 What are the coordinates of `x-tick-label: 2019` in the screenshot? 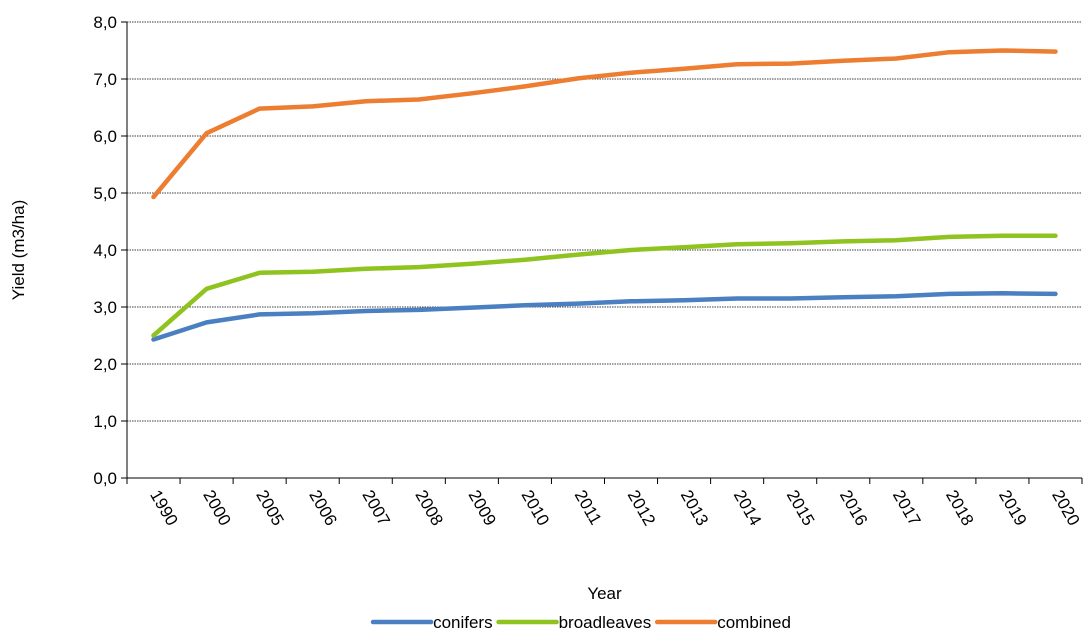 It's located at (1012, 508).